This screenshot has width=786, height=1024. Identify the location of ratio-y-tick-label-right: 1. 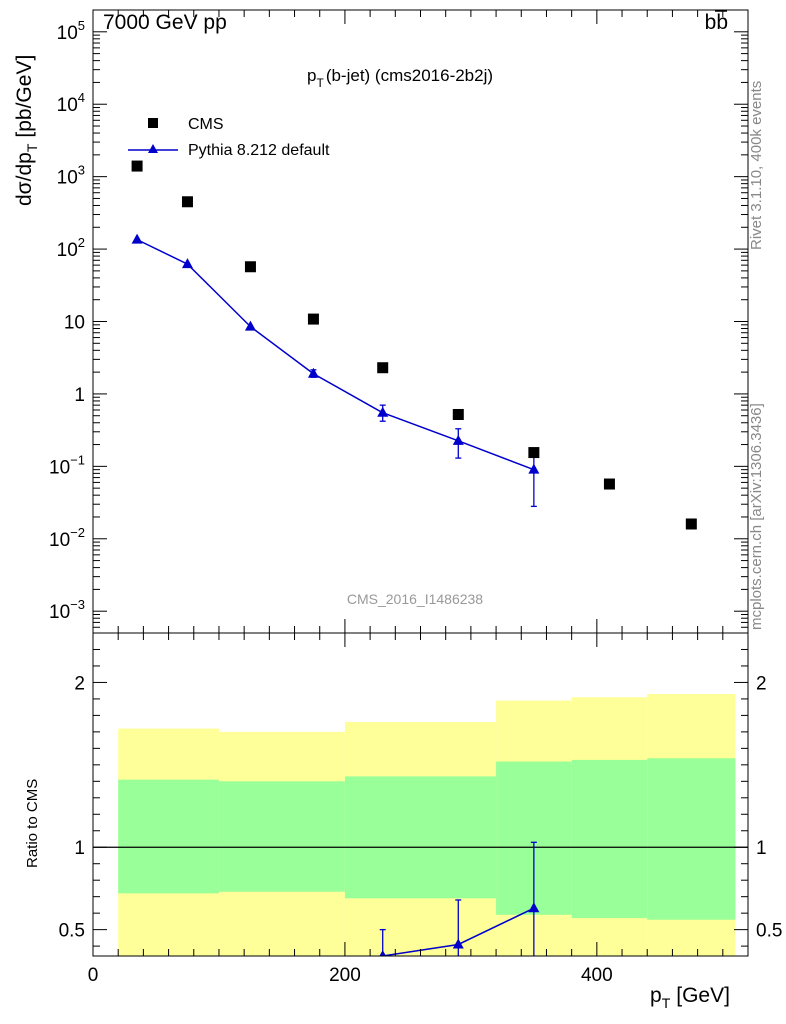
(761, 848).